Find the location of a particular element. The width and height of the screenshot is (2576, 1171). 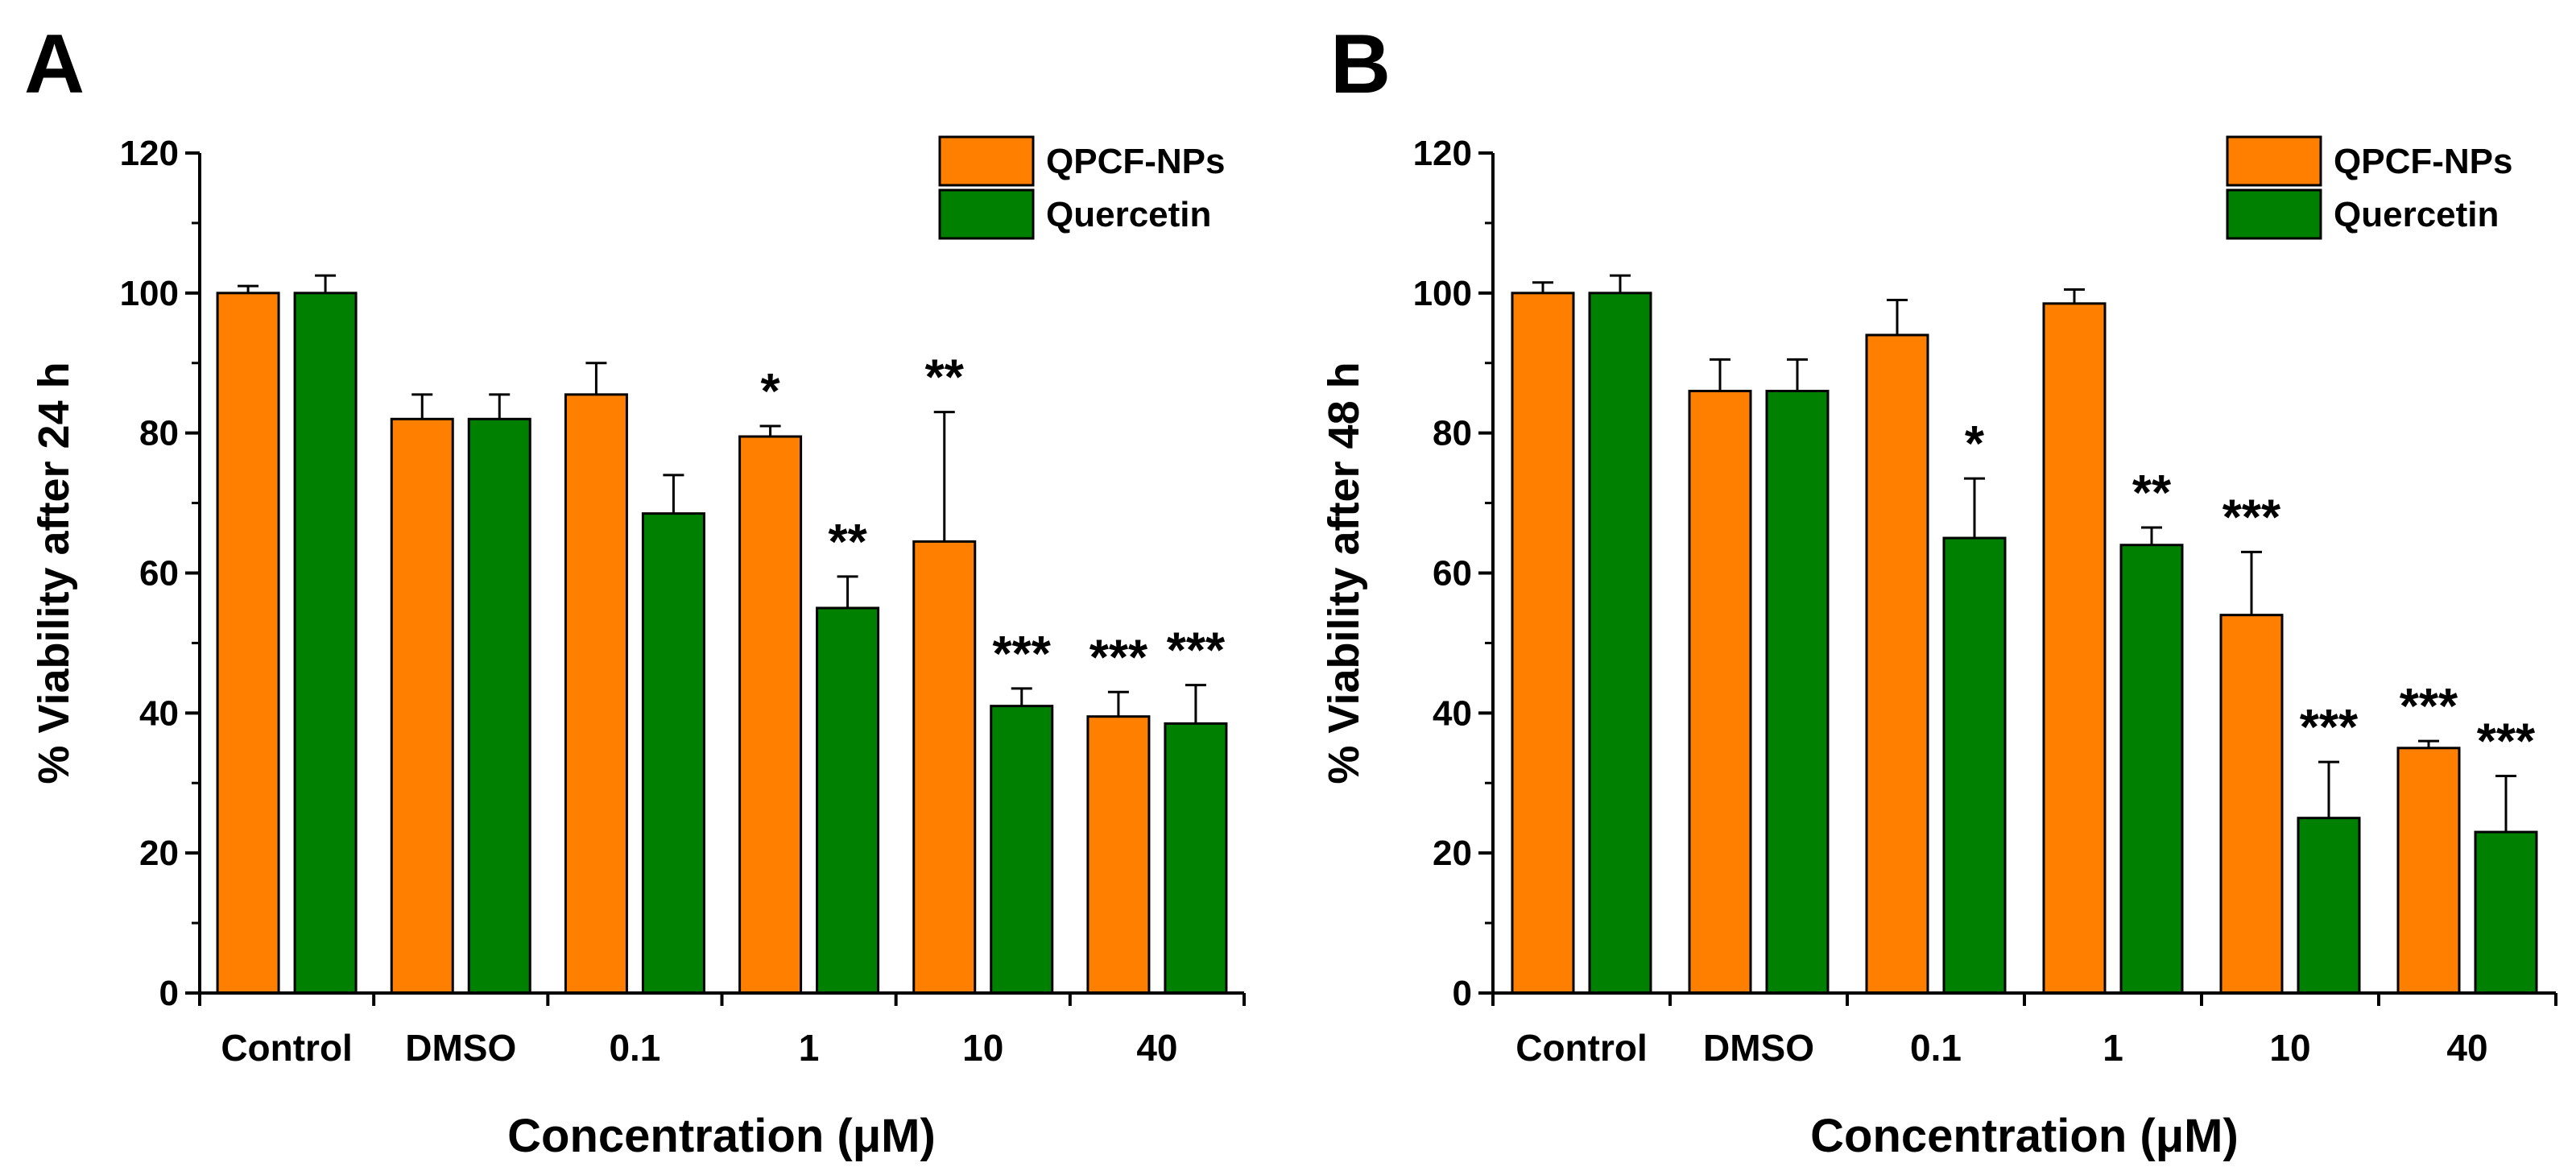

y-axis-title: % Viability after 24 h is located at coordinates (54, 573).